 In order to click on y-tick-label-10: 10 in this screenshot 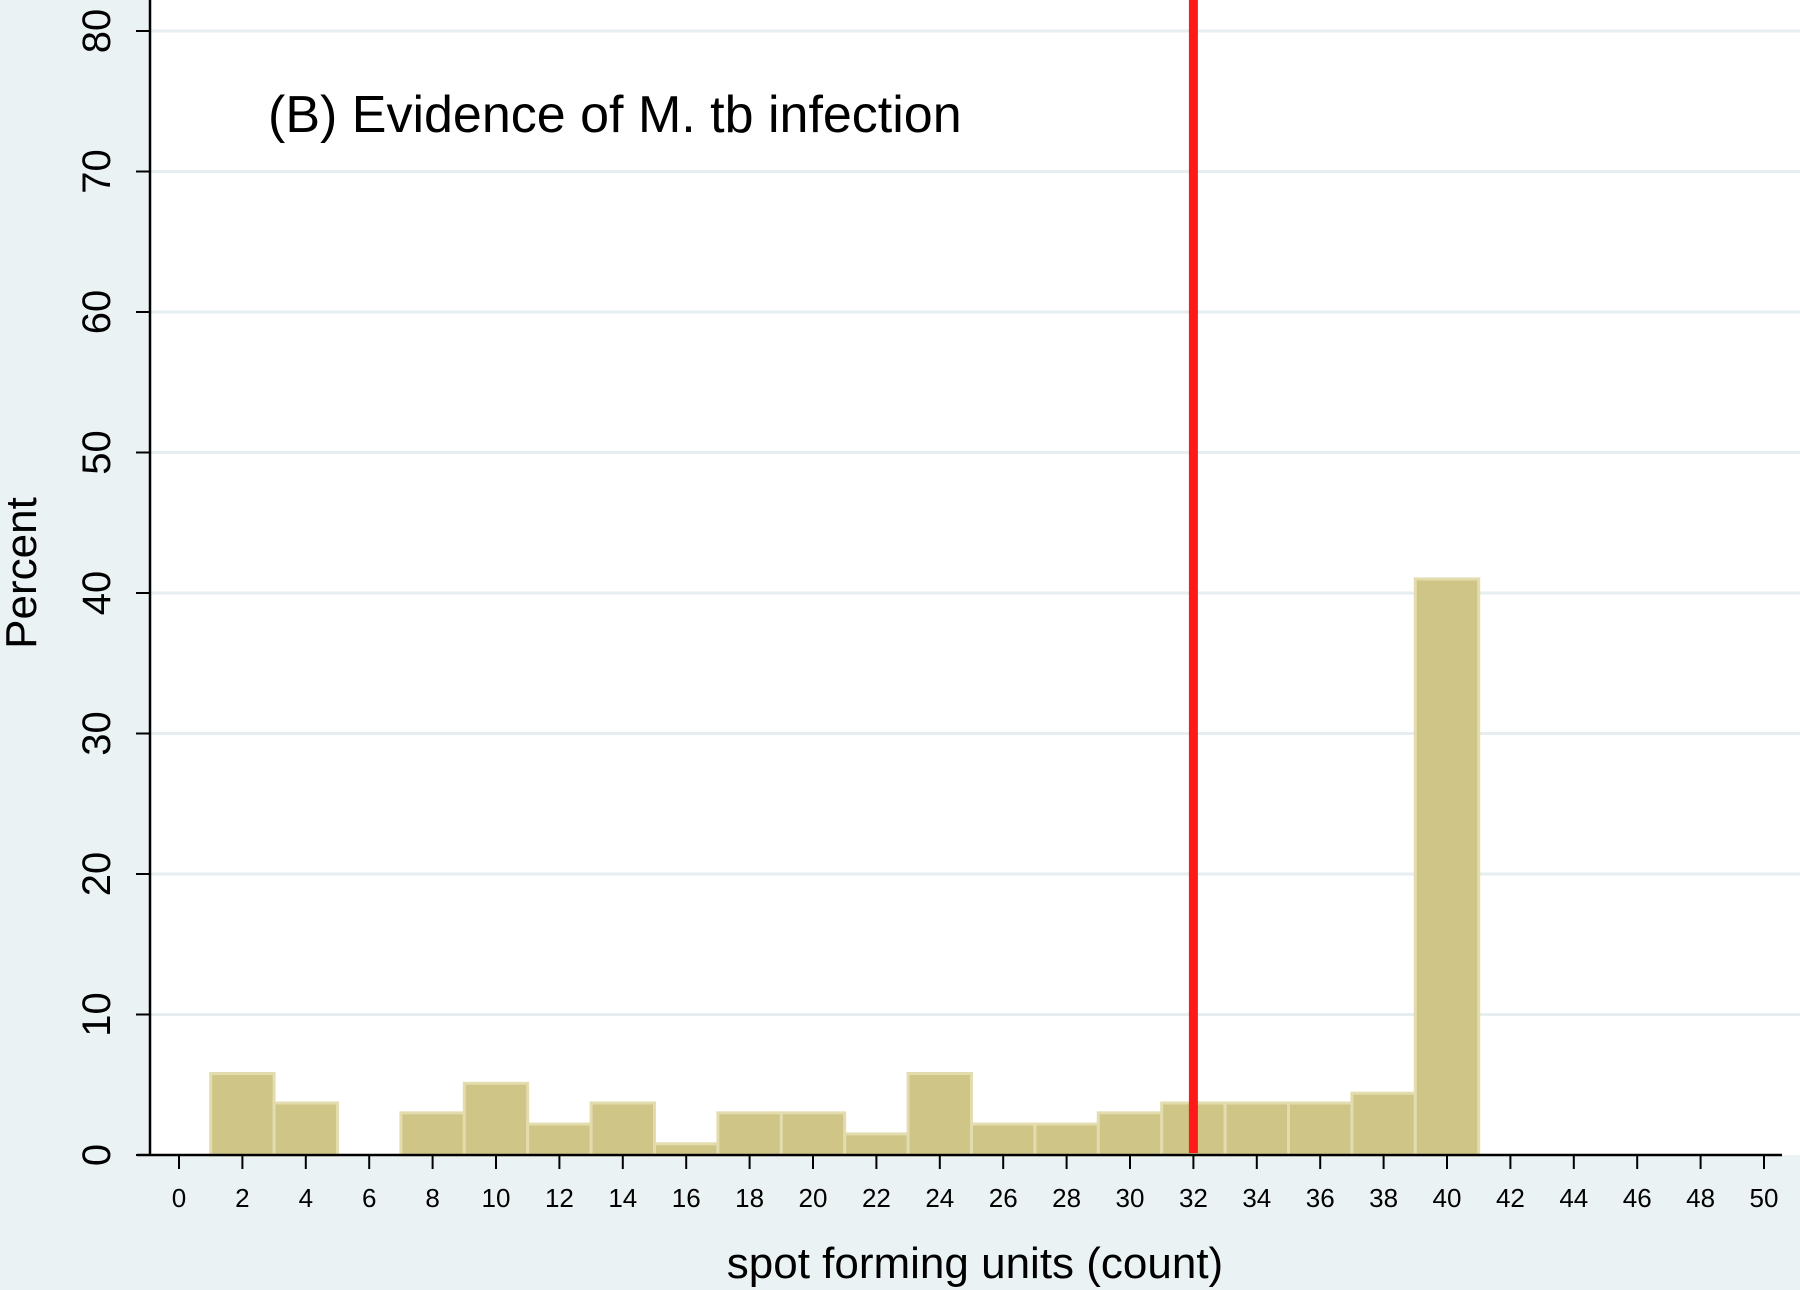, I will do `click(97, 1014)`.